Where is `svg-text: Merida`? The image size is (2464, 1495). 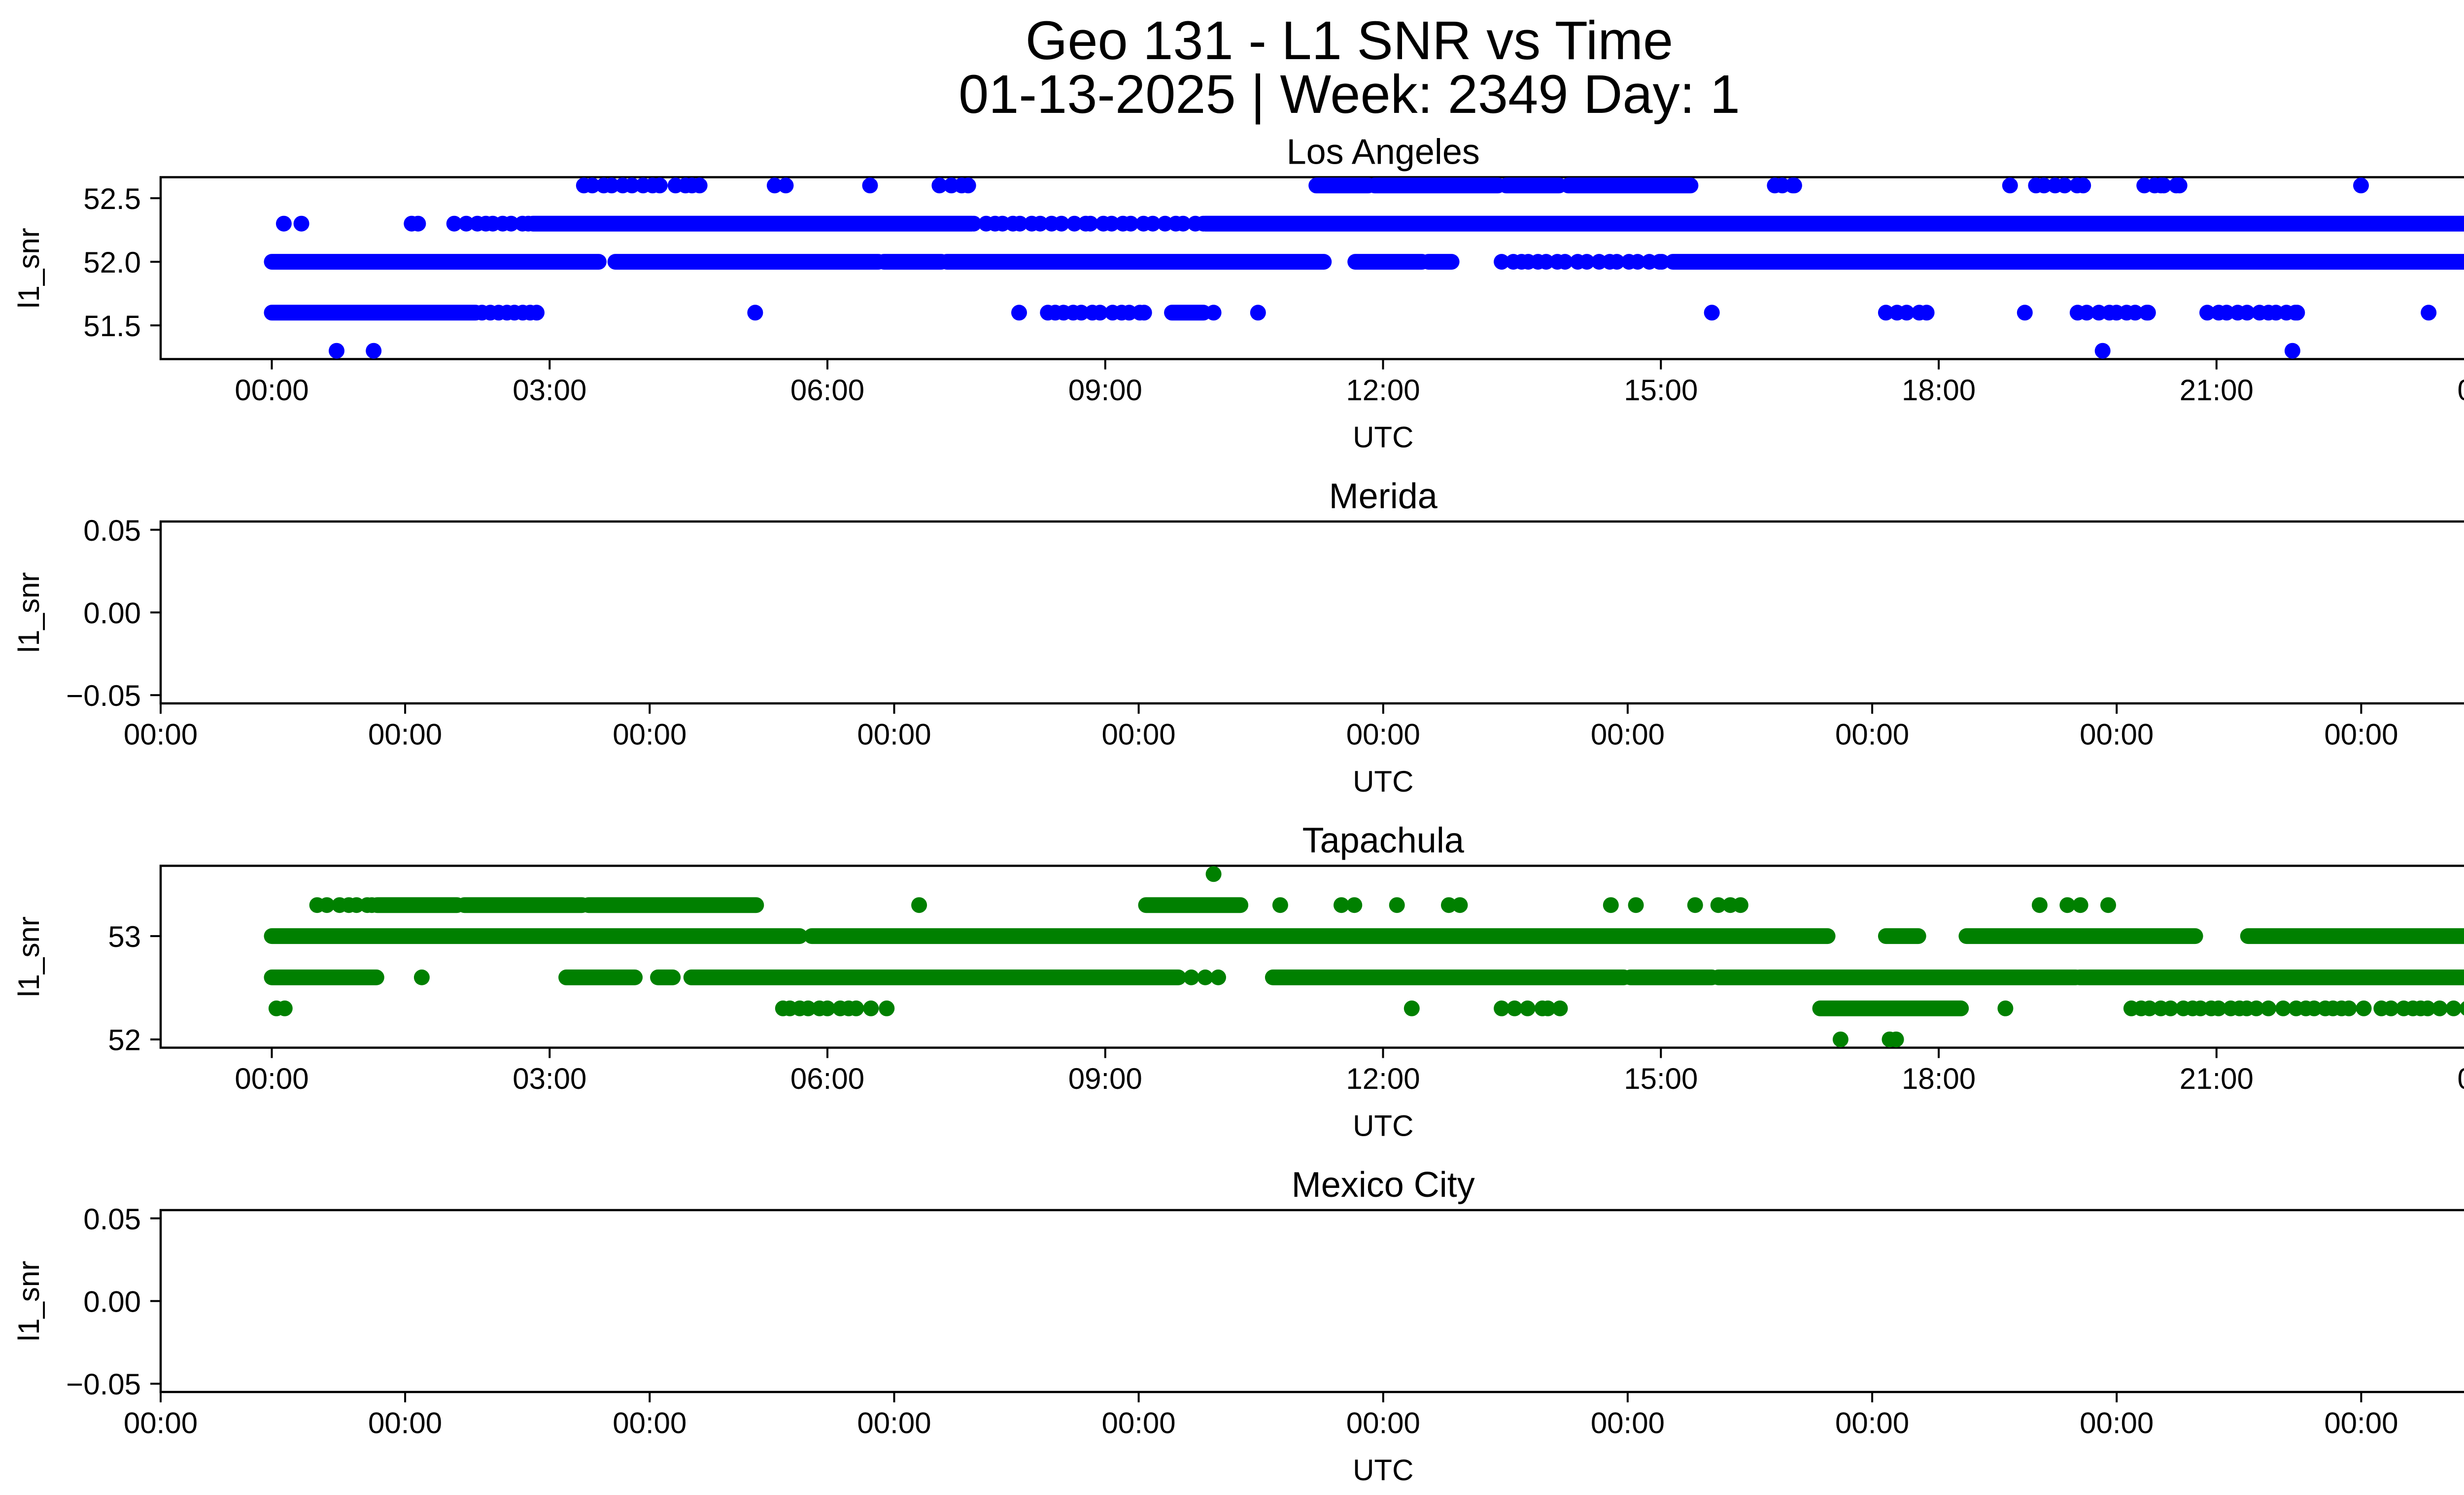 svg-text: Merida is located at coordinates (1383, 496).